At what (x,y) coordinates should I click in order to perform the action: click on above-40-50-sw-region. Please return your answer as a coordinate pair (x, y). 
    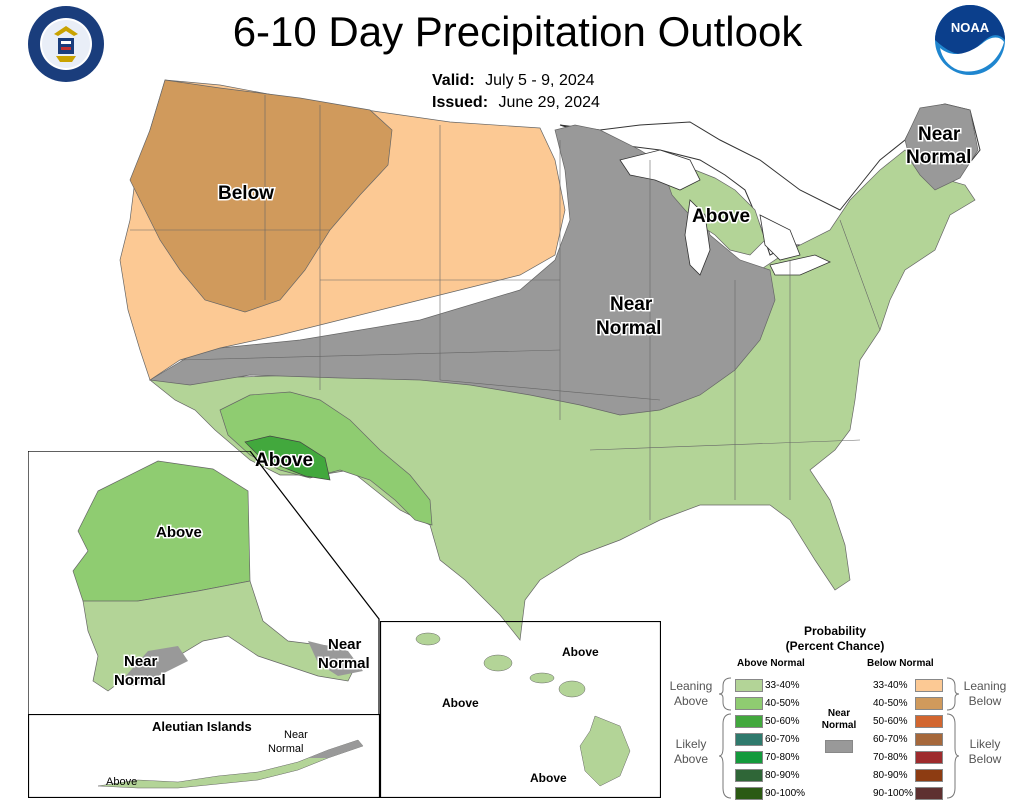
    Looking at the image, I should click on (326, 458).